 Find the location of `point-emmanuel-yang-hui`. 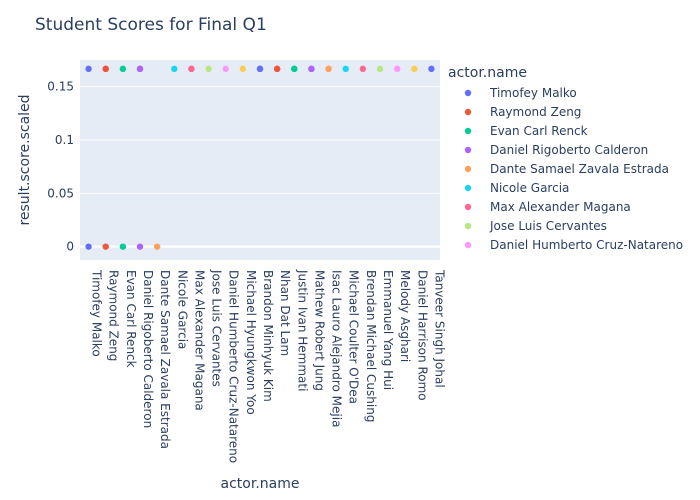

point-emmanuel-yang-hui is located at coordinates (380, 69).